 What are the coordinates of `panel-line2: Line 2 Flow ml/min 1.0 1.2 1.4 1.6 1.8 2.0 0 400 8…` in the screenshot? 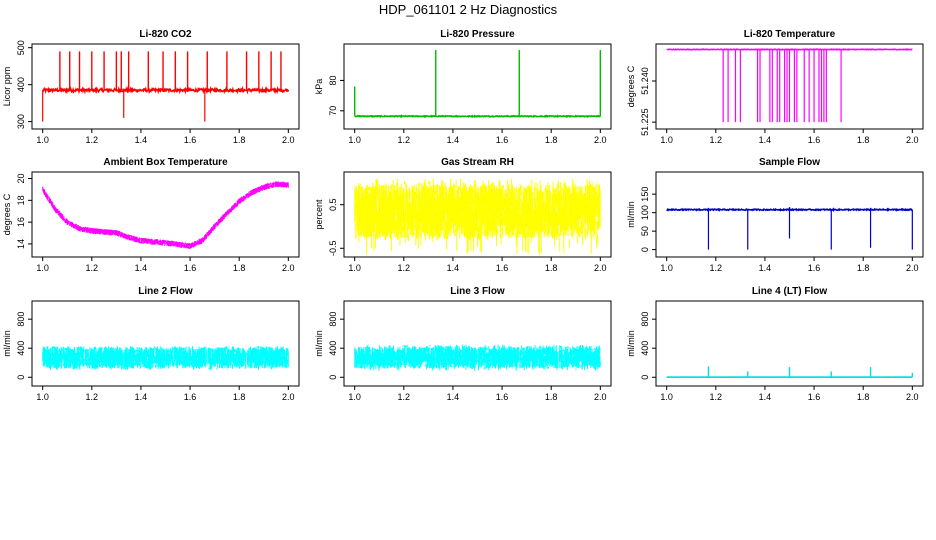 It's located at (151, 344).